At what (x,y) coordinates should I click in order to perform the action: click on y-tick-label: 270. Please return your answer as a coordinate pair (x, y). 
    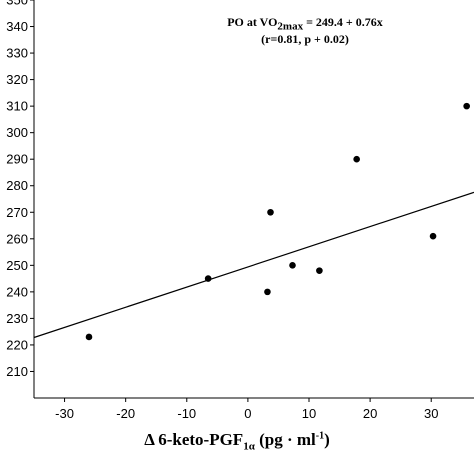
    Looking at the image, I should click on (17, 212).